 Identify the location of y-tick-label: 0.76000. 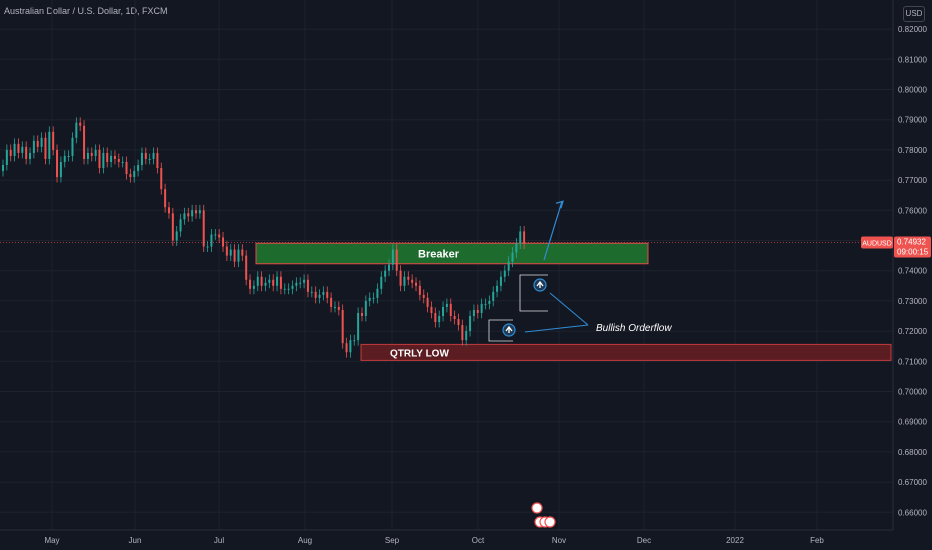
(912, 210).